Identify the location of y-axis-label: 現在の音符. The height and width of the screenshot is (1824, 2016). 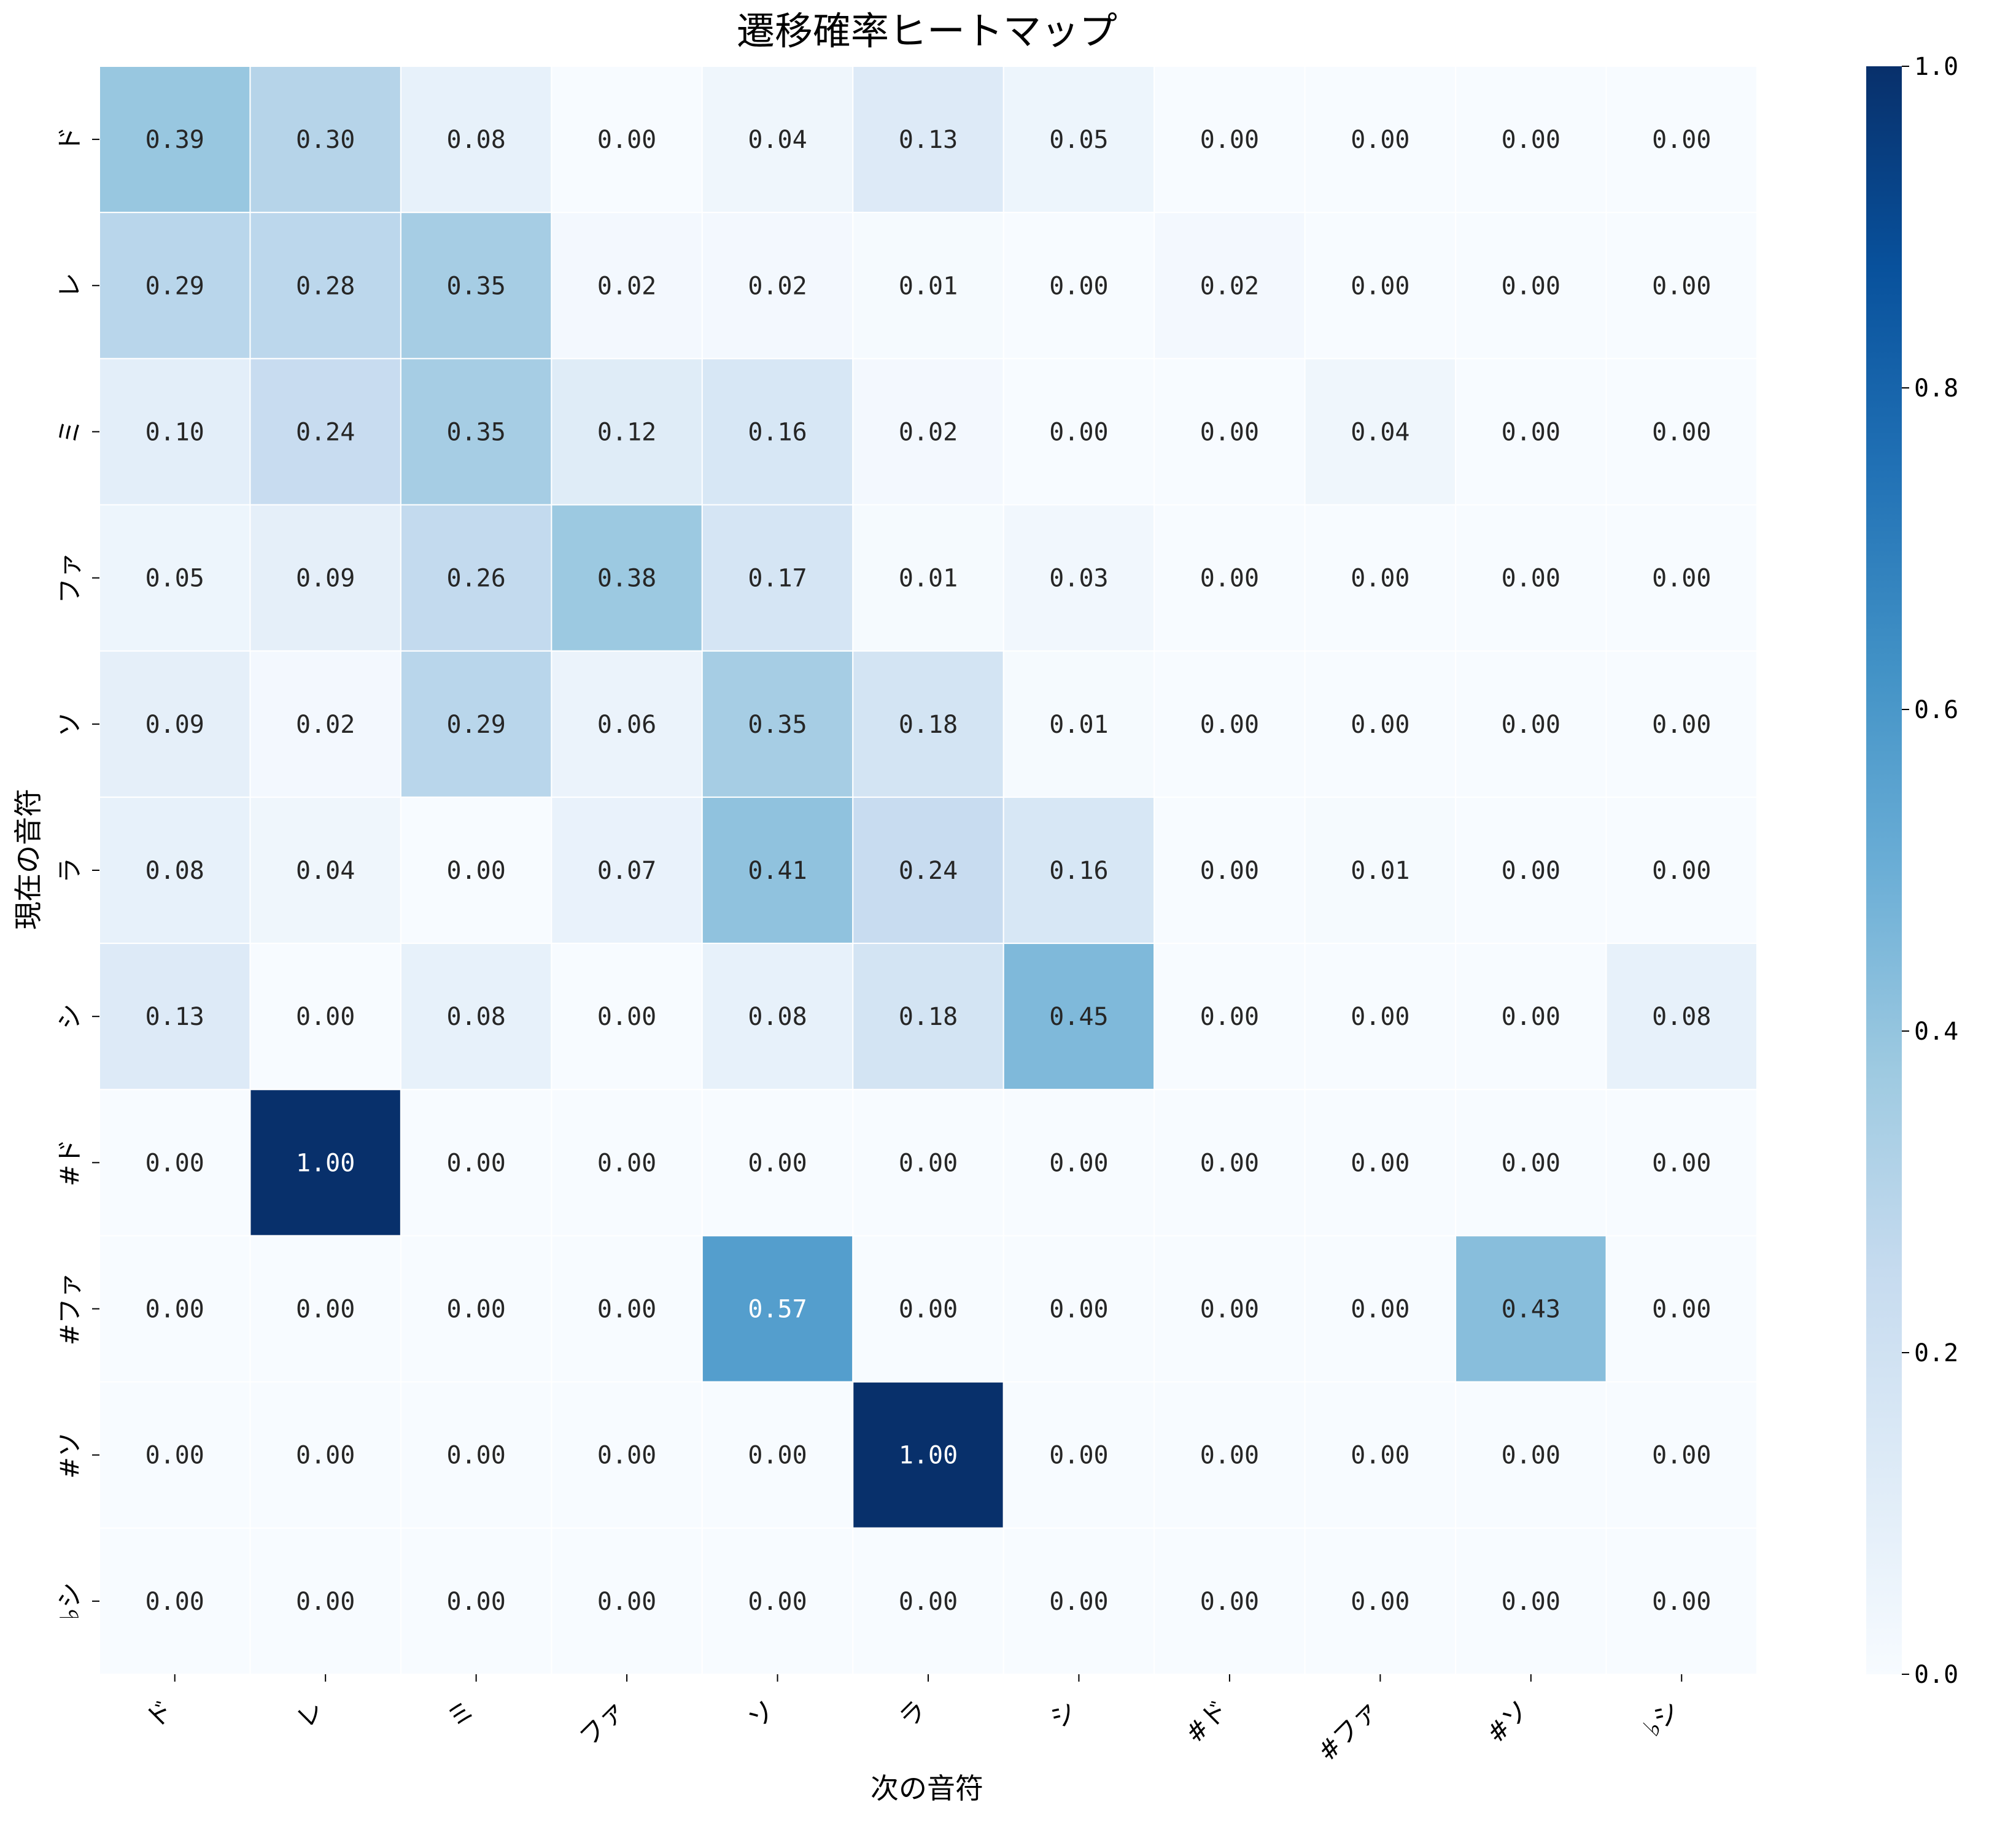
(28, 859).